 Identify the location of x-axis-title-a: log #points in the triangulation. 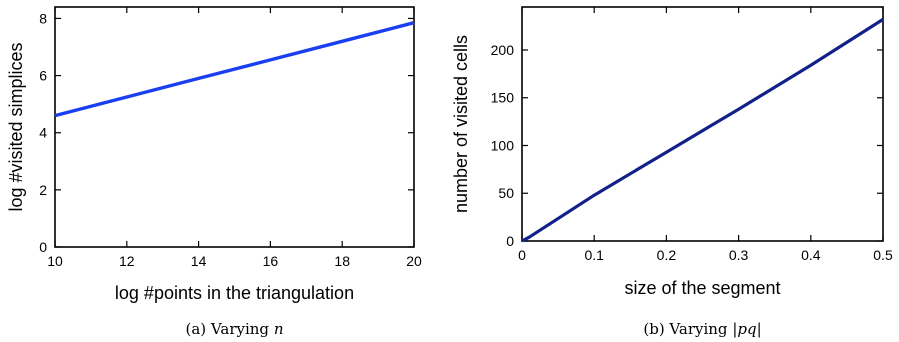
(234, 293).